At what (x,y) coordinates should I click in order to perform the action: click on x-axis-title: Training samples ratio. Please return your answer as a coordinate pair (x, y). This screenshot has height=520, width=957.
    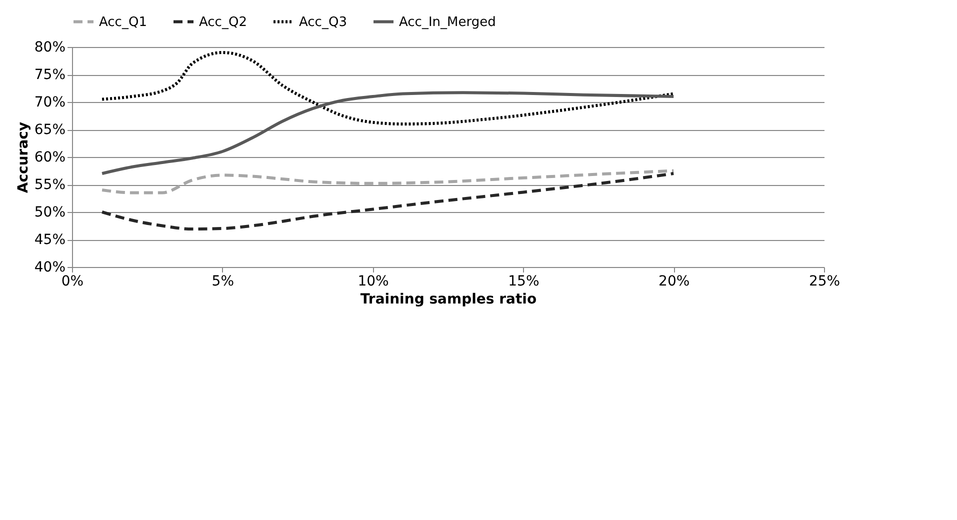
    Looking at the image, I should click on (448, 300).